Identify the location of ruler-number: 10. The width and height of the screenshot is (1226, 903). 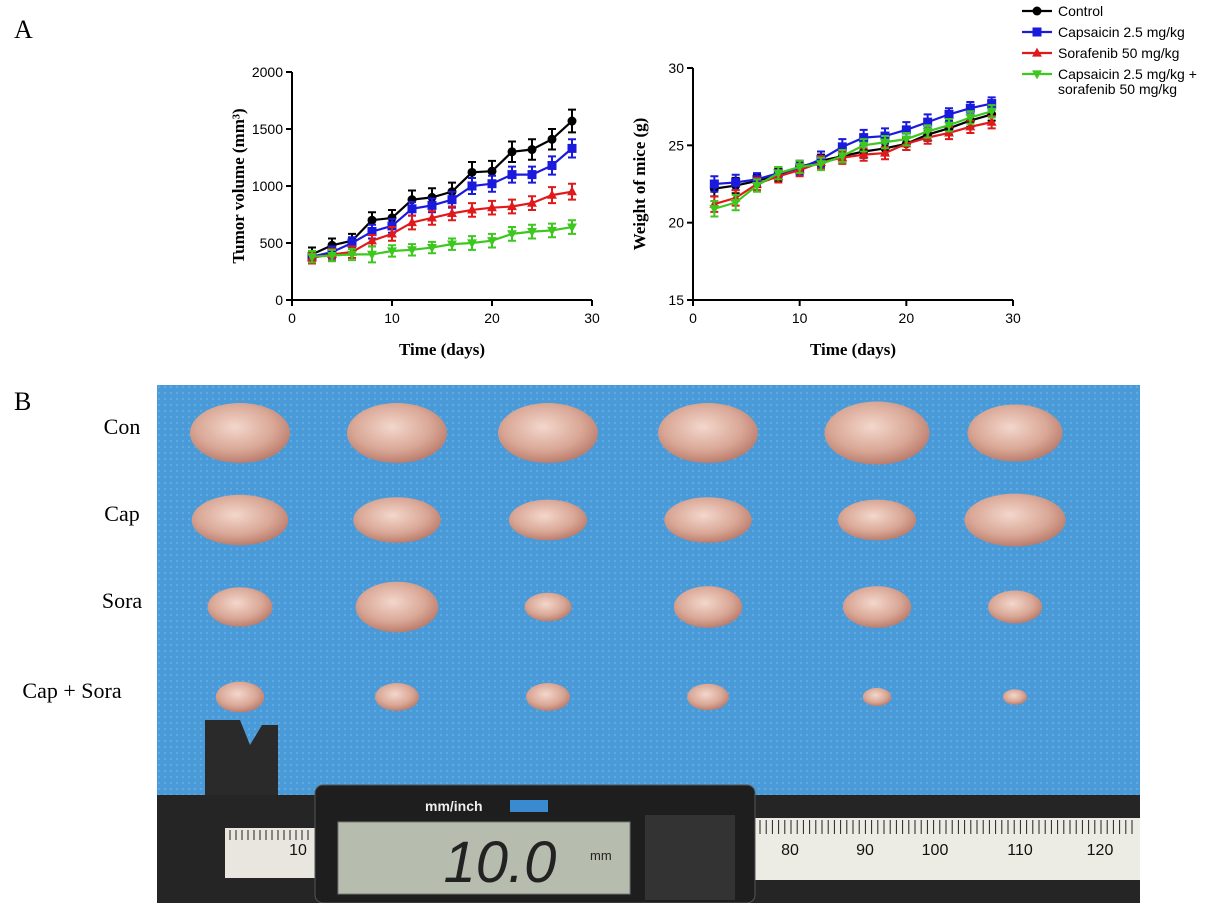
(298, 850).